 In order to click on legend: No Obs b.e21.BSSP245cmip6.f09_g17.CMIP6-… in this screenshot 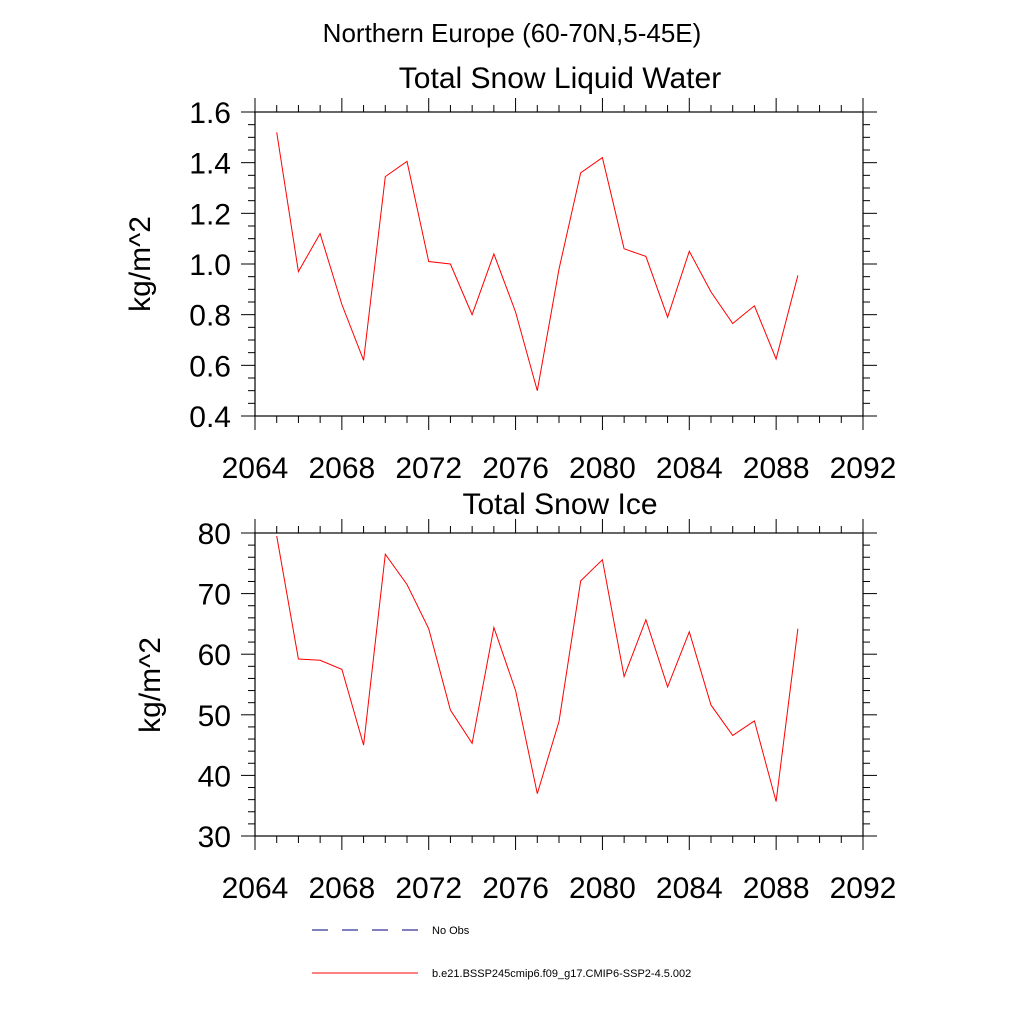, I will do `click(501, 952)`.